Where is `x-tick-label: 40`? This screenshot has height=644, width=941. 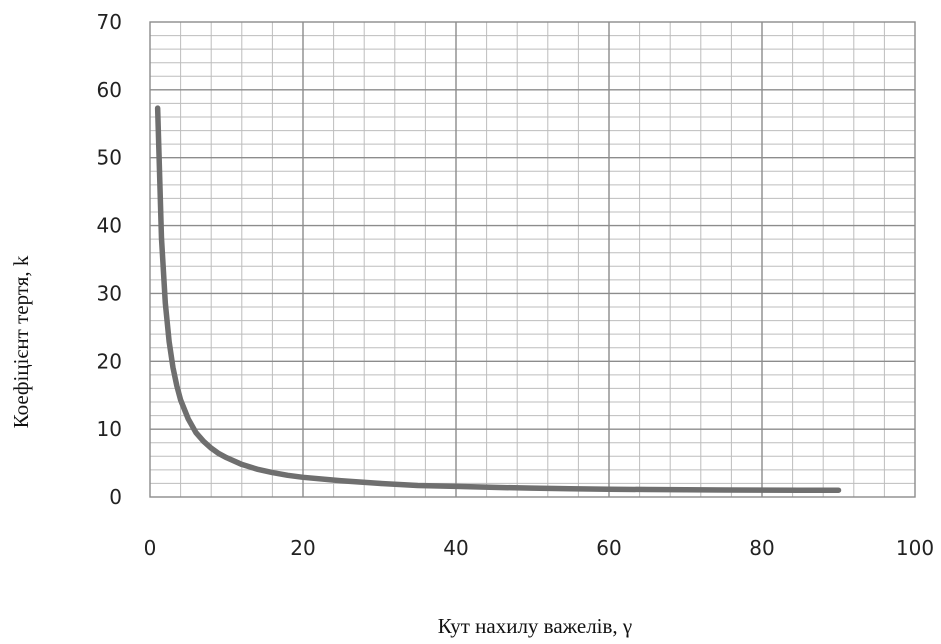 x-tick-label: 40 is located at coordinates (455, 548).